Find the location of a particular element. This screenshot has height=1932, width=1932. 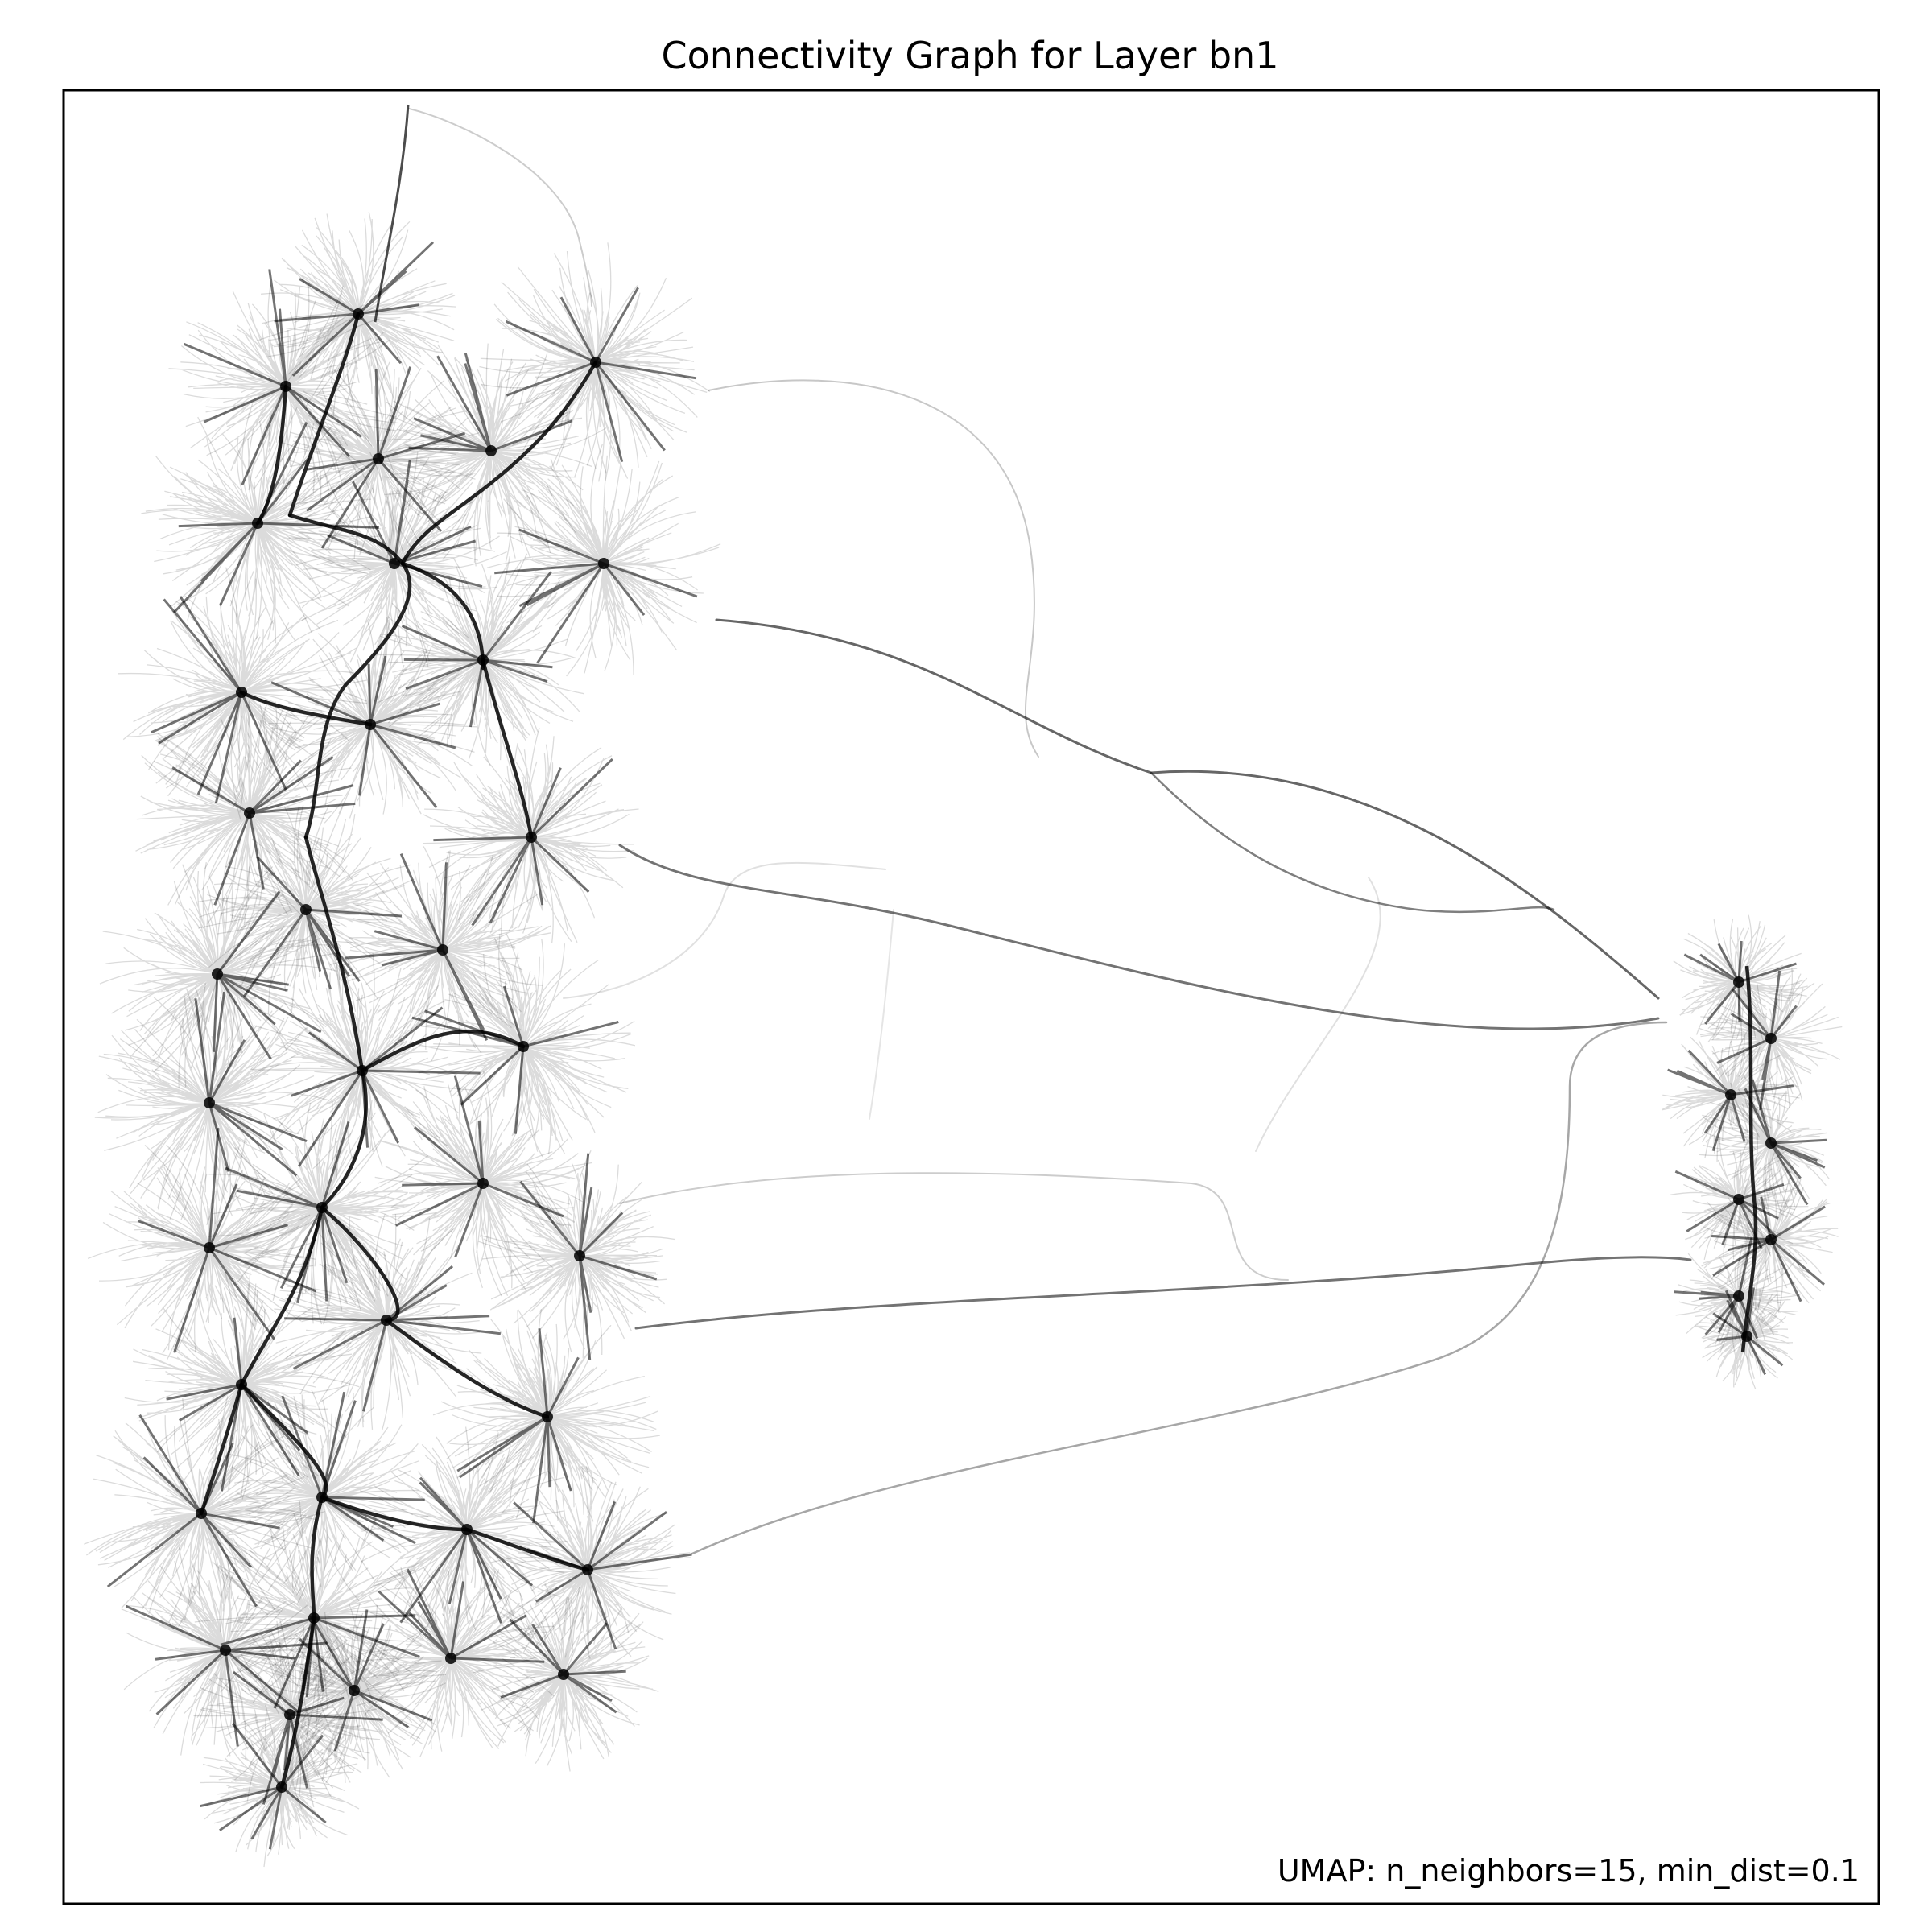

umap-parameters-annotation: UMAP: n_neighbors=15, min_dist=0.1 is located at coordinates (1569, 1871).